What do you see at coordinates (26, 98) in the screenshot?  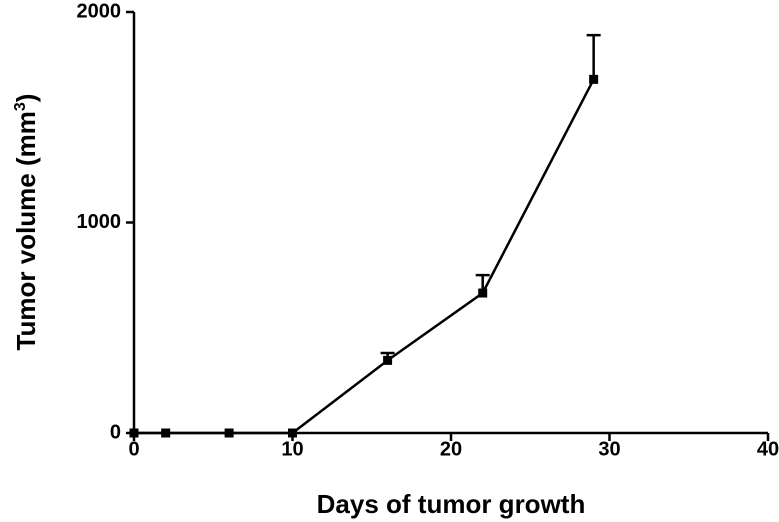 I see `y-axis-title-close: )` at bounding box center [26, 98].